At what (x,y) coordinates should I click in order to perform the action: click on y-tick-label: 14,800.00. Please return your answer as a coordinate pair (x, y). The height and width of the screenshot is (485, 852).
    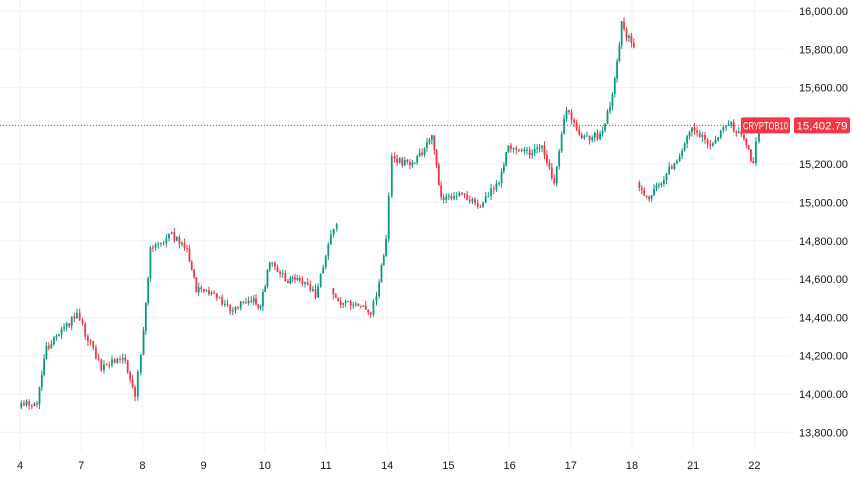
    Looking at the image, I should click on (823, 242).